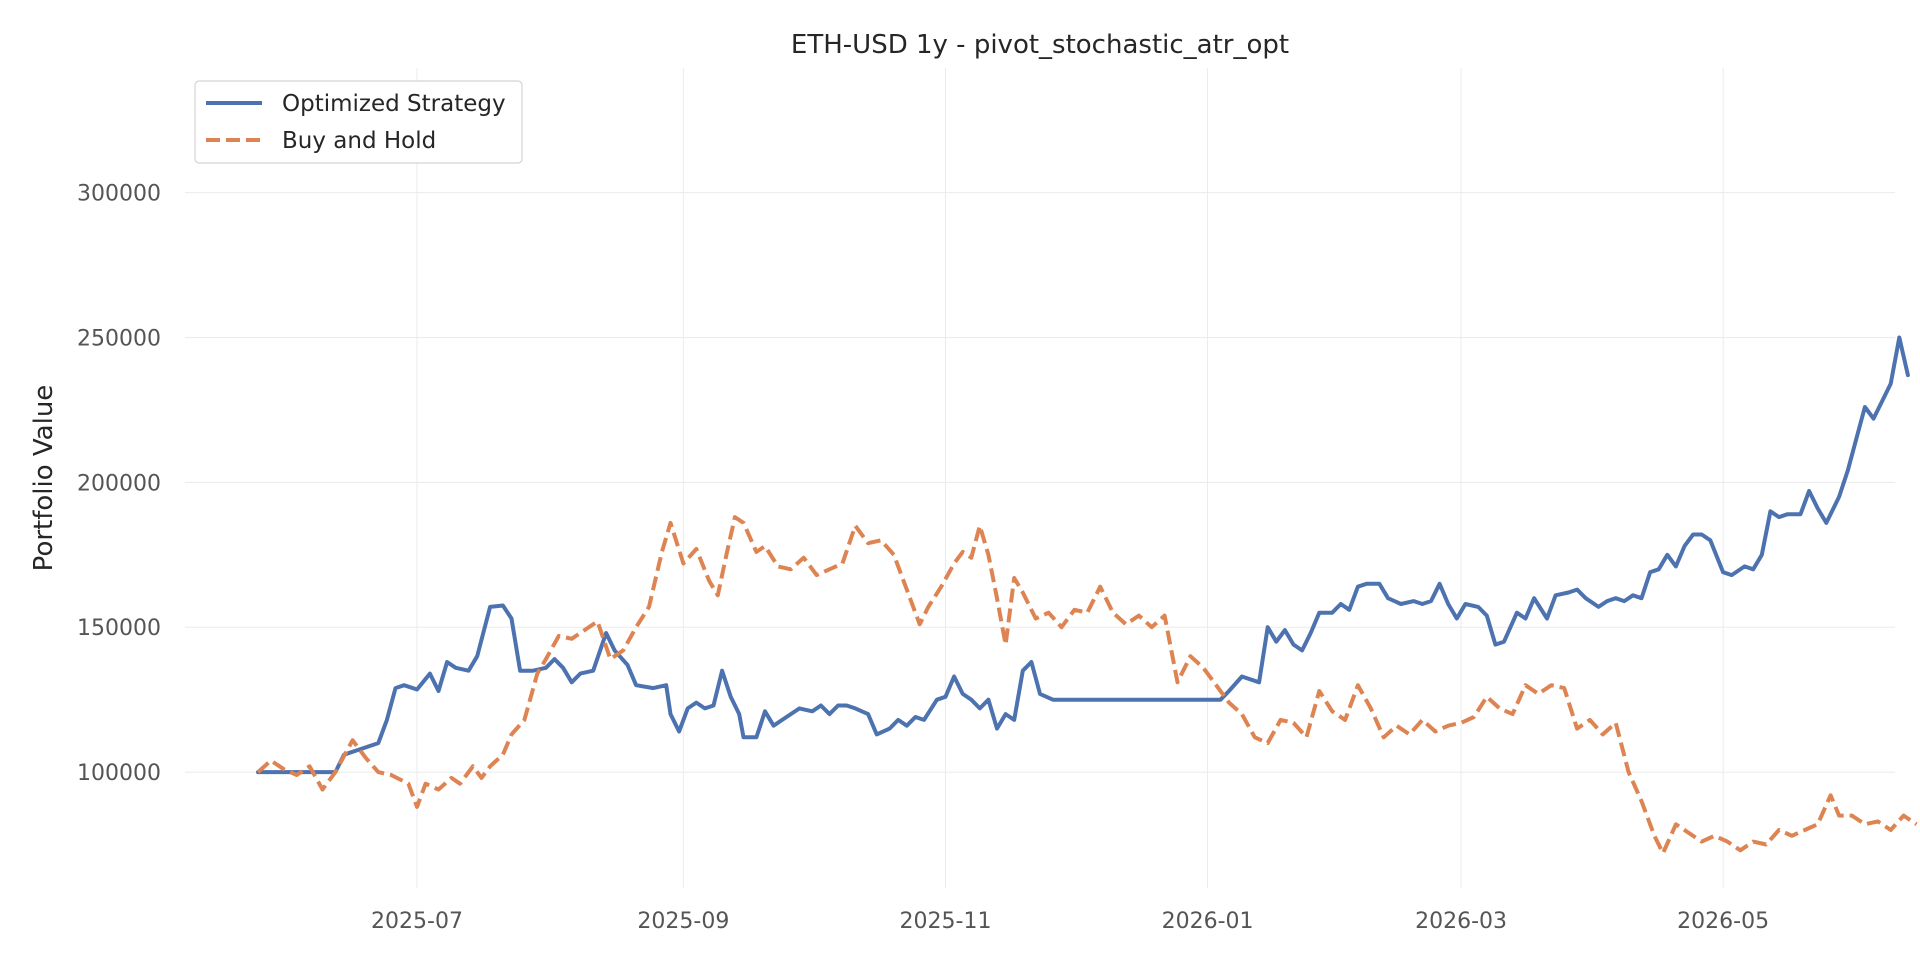 This screenshot has height=960, width=1920. I want to click on y-tick-label: 100000, so click(119, 773).